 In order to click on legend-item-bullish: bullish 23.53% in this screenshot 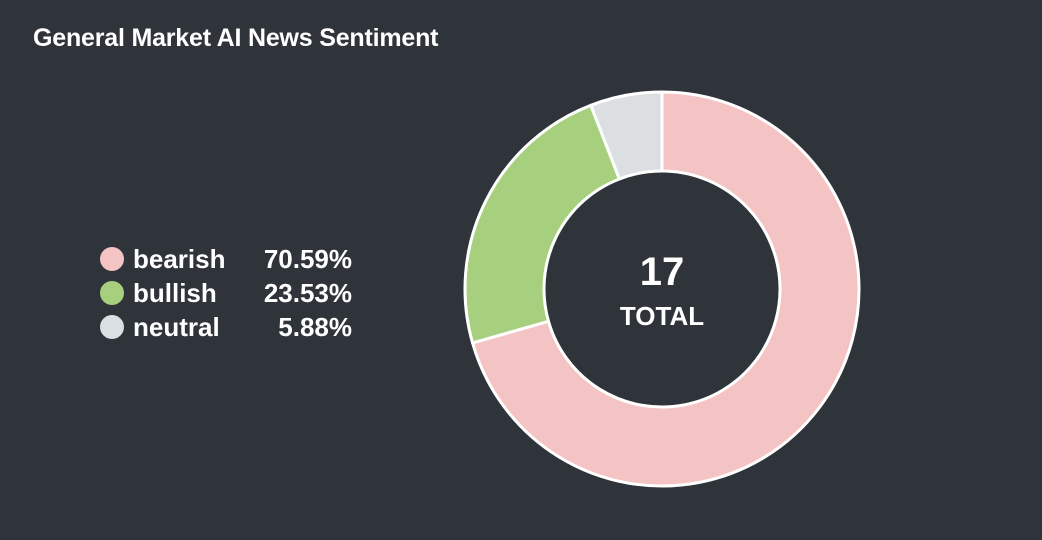, I will do `click(226, 293)`.